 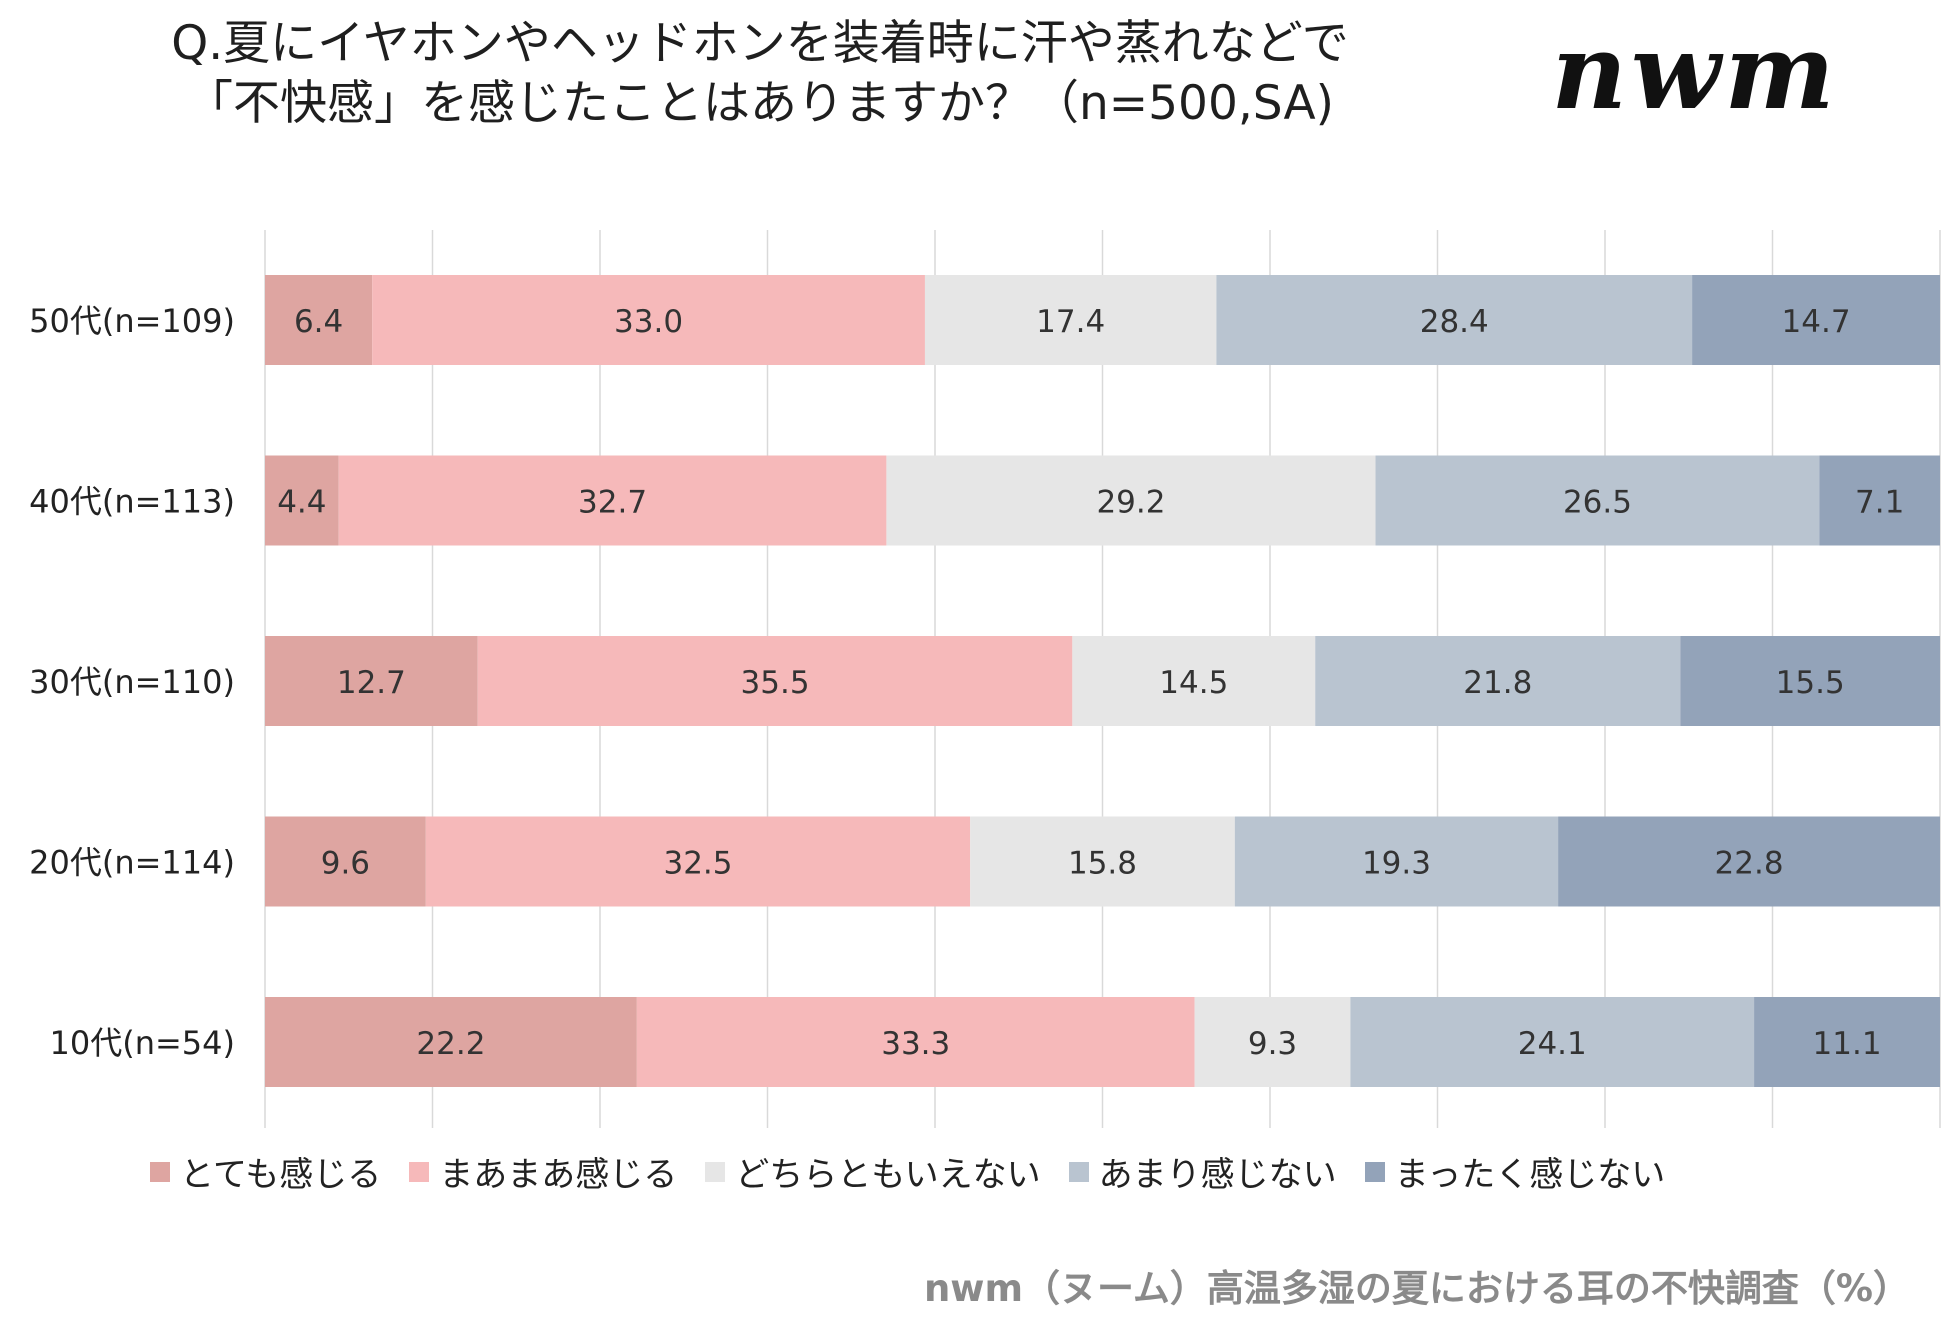 I want to click on data-label: 21.8, so click(x=1497, y=683).